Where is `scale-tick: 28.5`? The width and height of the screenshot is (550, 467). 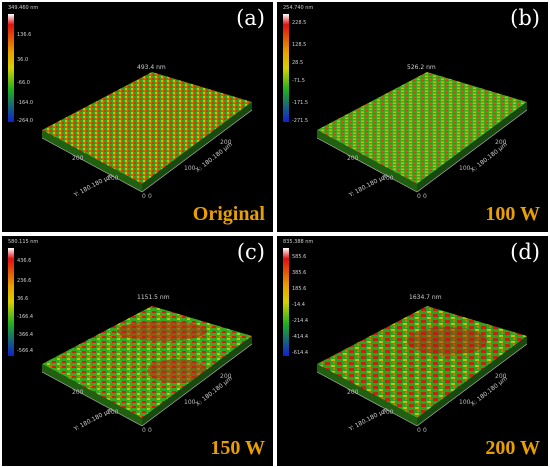 scale-tick: 28.5 is located at coordinates (298, 63).